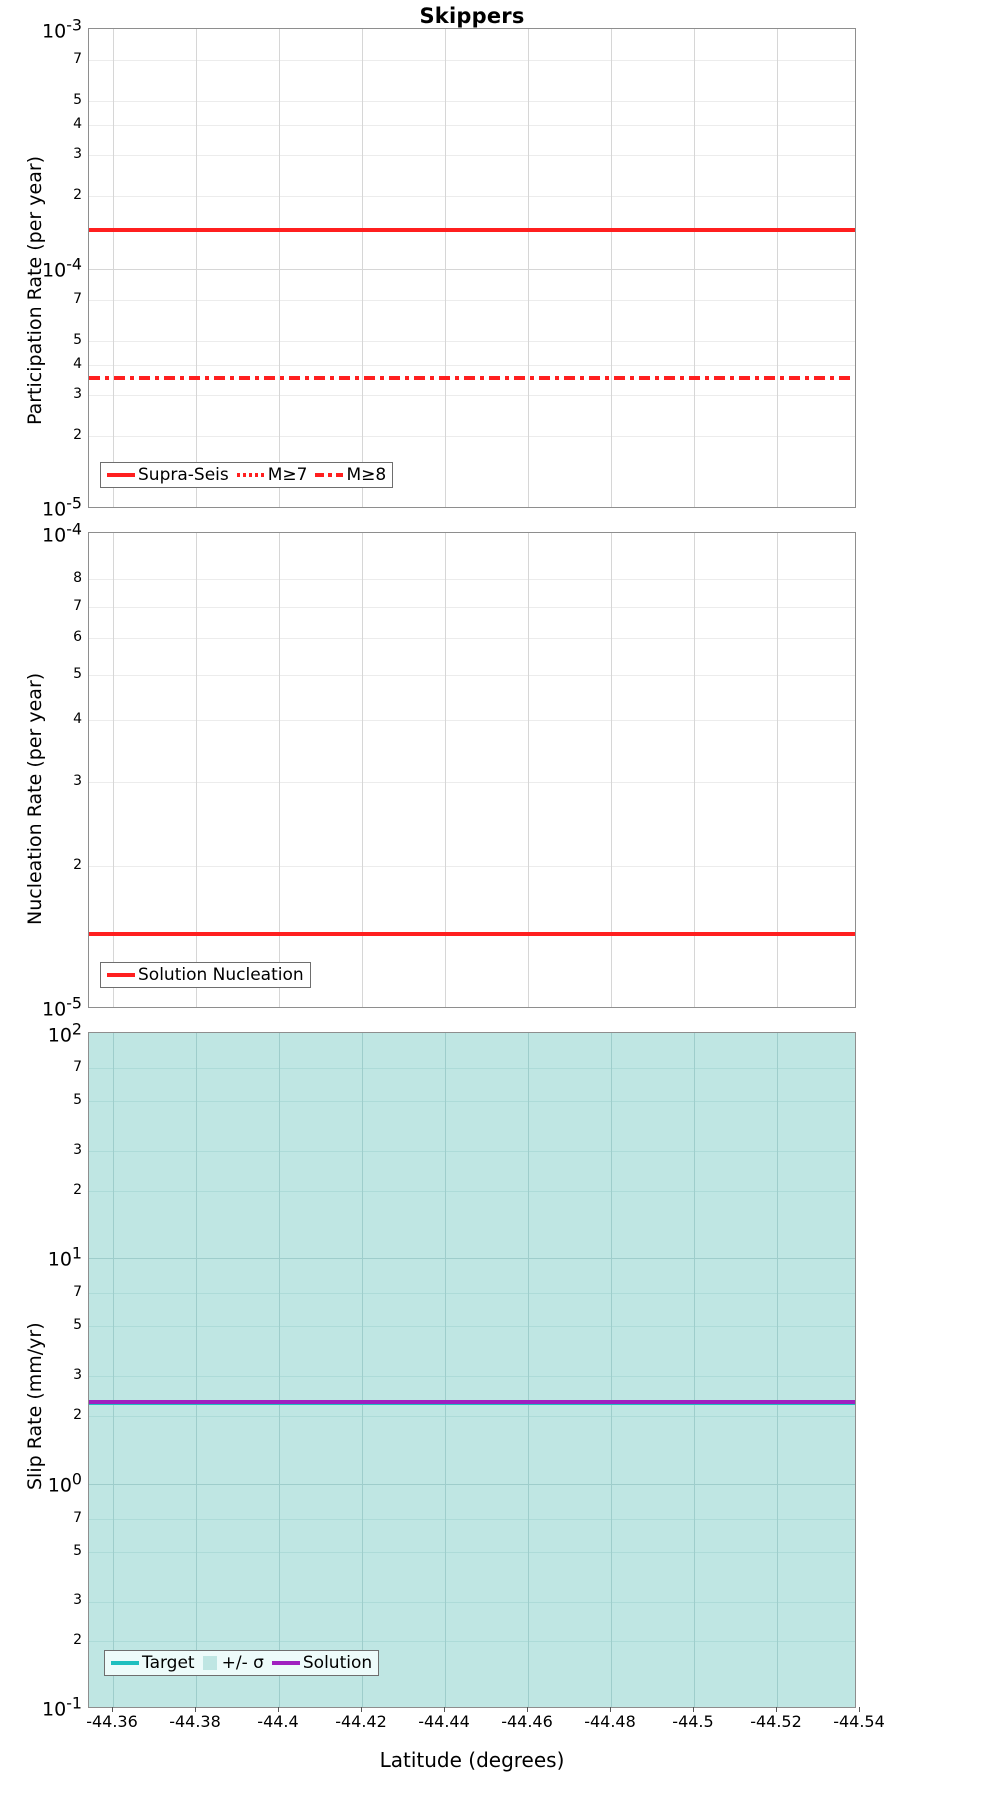  I want to click on y-tick-major: 10², so click(64, 1033).